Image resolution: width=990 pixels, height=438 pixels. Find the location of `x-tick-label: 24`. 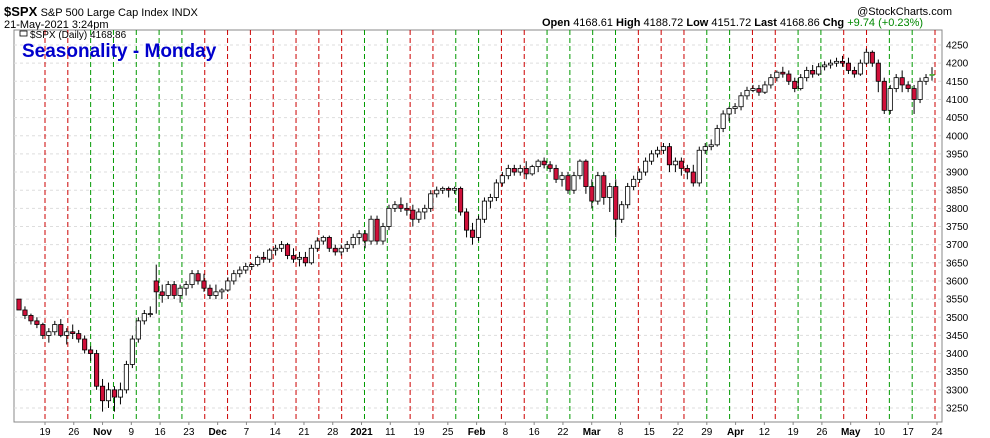

x-tick-label: 24 is located at coordinates (937, 432).